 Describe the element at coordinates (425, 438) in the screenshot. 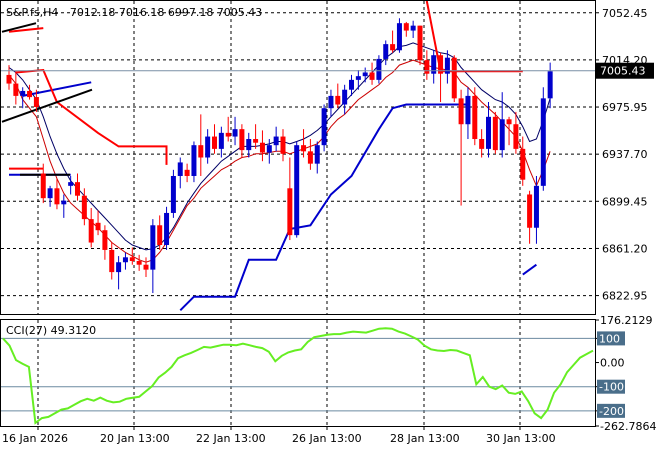

I see `x-tick-label: 28 Jan 13:00` at that location.